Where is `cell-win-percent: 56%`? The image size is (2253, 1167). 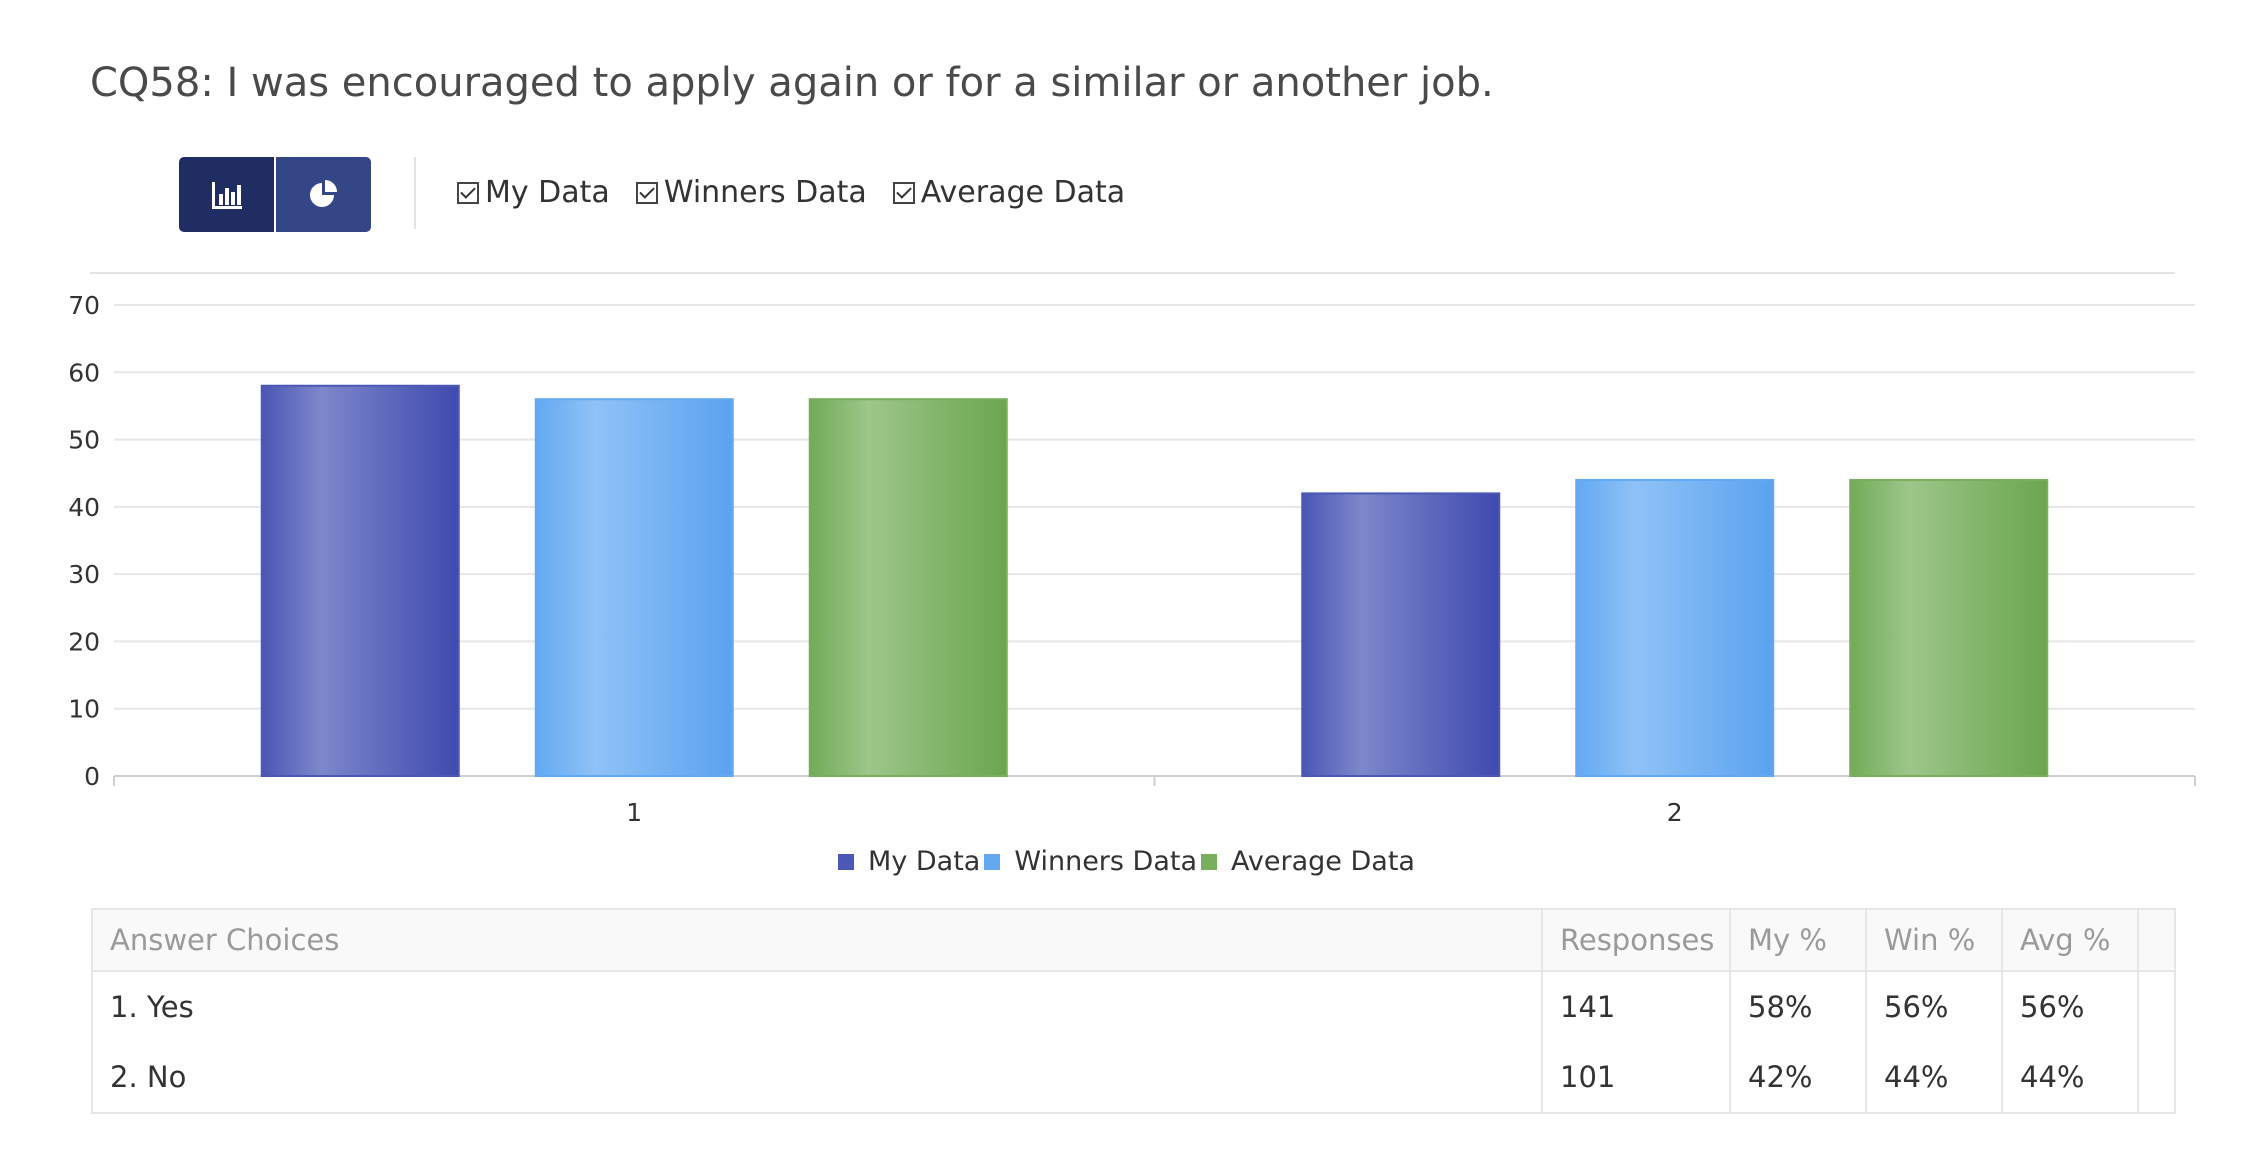
cell-win-percent: 56% is located at coordinates (1934, 1006).